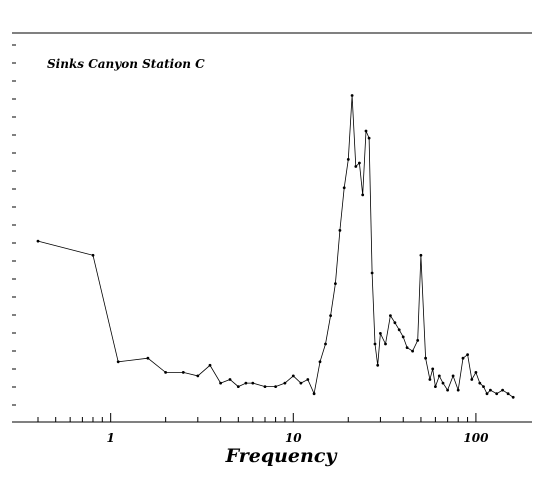  What do you see at coordinates (14, 225) in the screenshot?
I see `y-axis-ticks` at bounding box center [14, 225].